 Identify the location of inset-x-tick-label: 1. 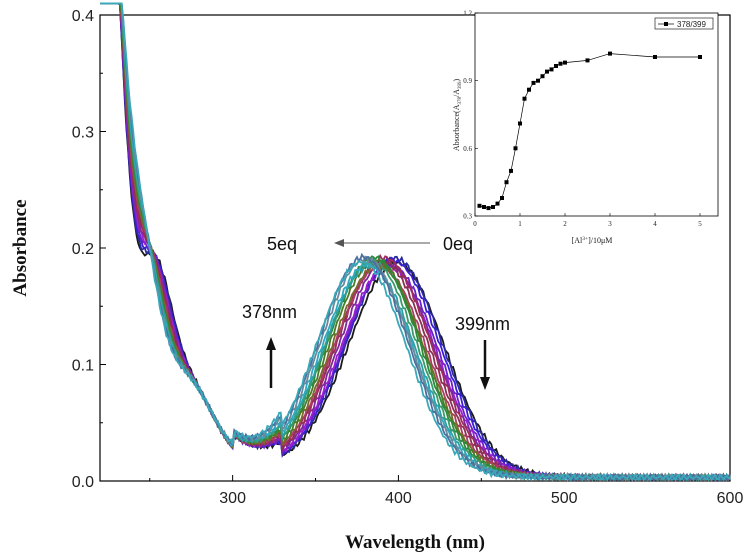
(520, 224).